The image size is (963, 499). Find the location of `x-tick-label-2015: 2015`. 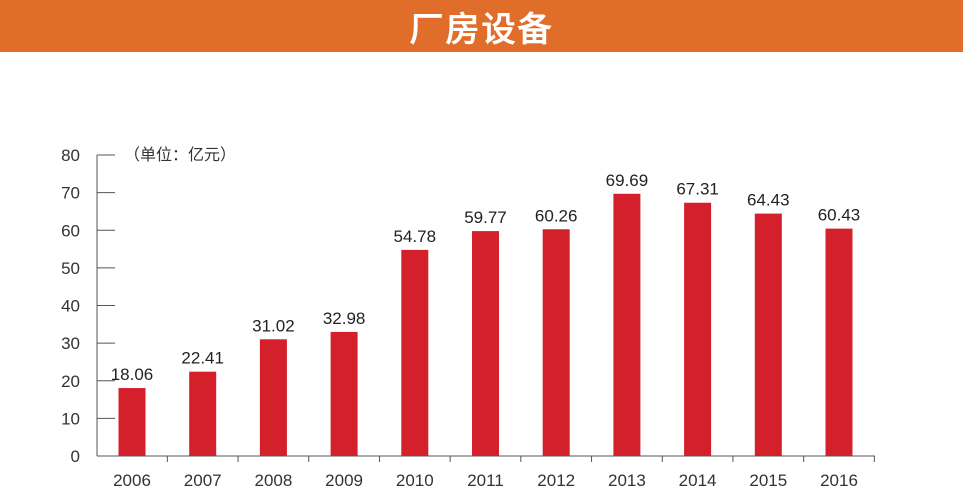

x-tick-label-2015: 2015 is located at coordinates (768, 480).